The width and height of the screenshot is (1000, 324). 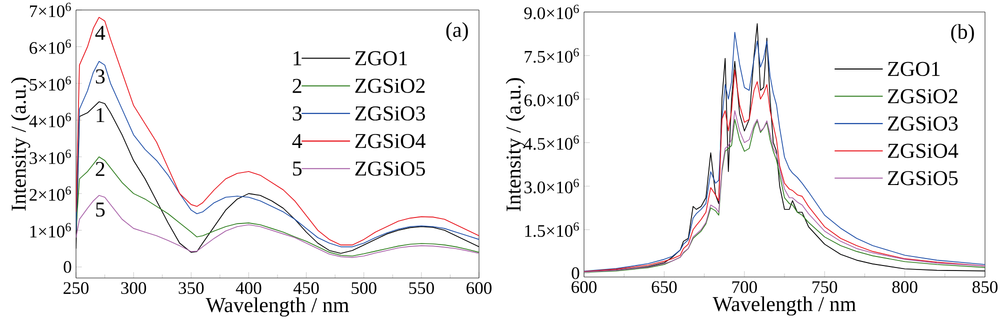 What do you see at coordinates (744, 287) in the screenshot?
I see `x-tick-label: 700` at bounding box center [744, 287].